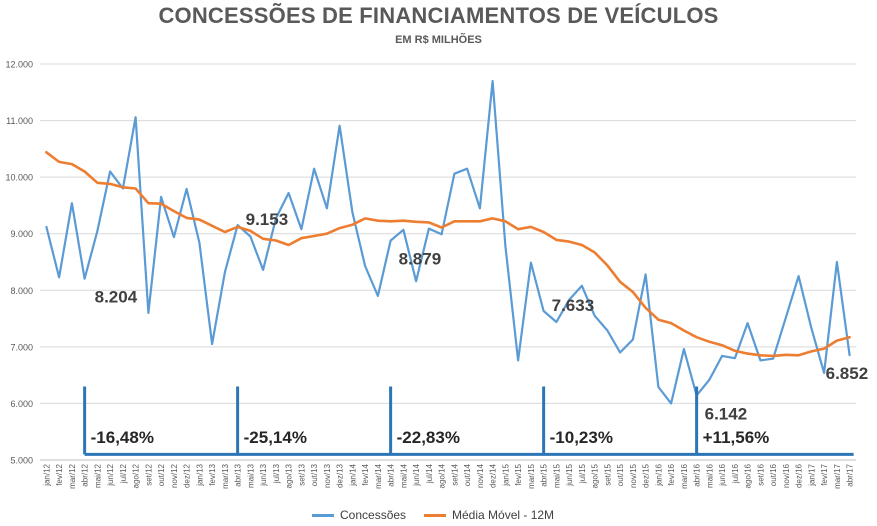 The height and width of the screenshot is (526, 877). What do you see at coordinates (573, 305) in the screenshot?
I see `point-value-label: 7.633` at bounding box center [573, 305].